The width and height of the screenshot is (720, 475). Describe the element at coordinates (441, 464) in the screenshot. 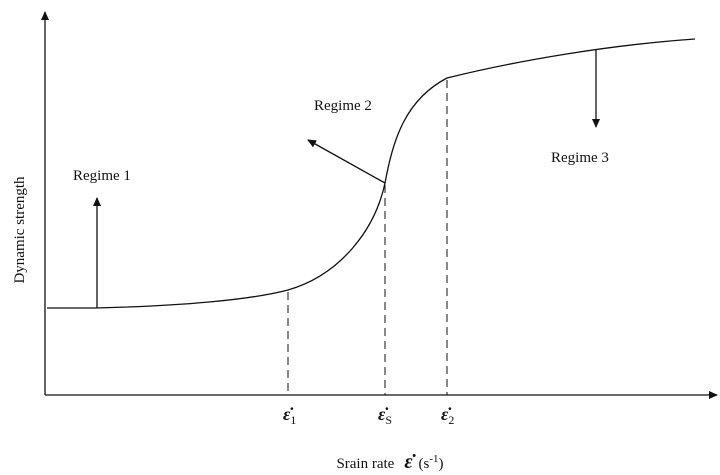

I see `x-label-unit-end: )` at that location.